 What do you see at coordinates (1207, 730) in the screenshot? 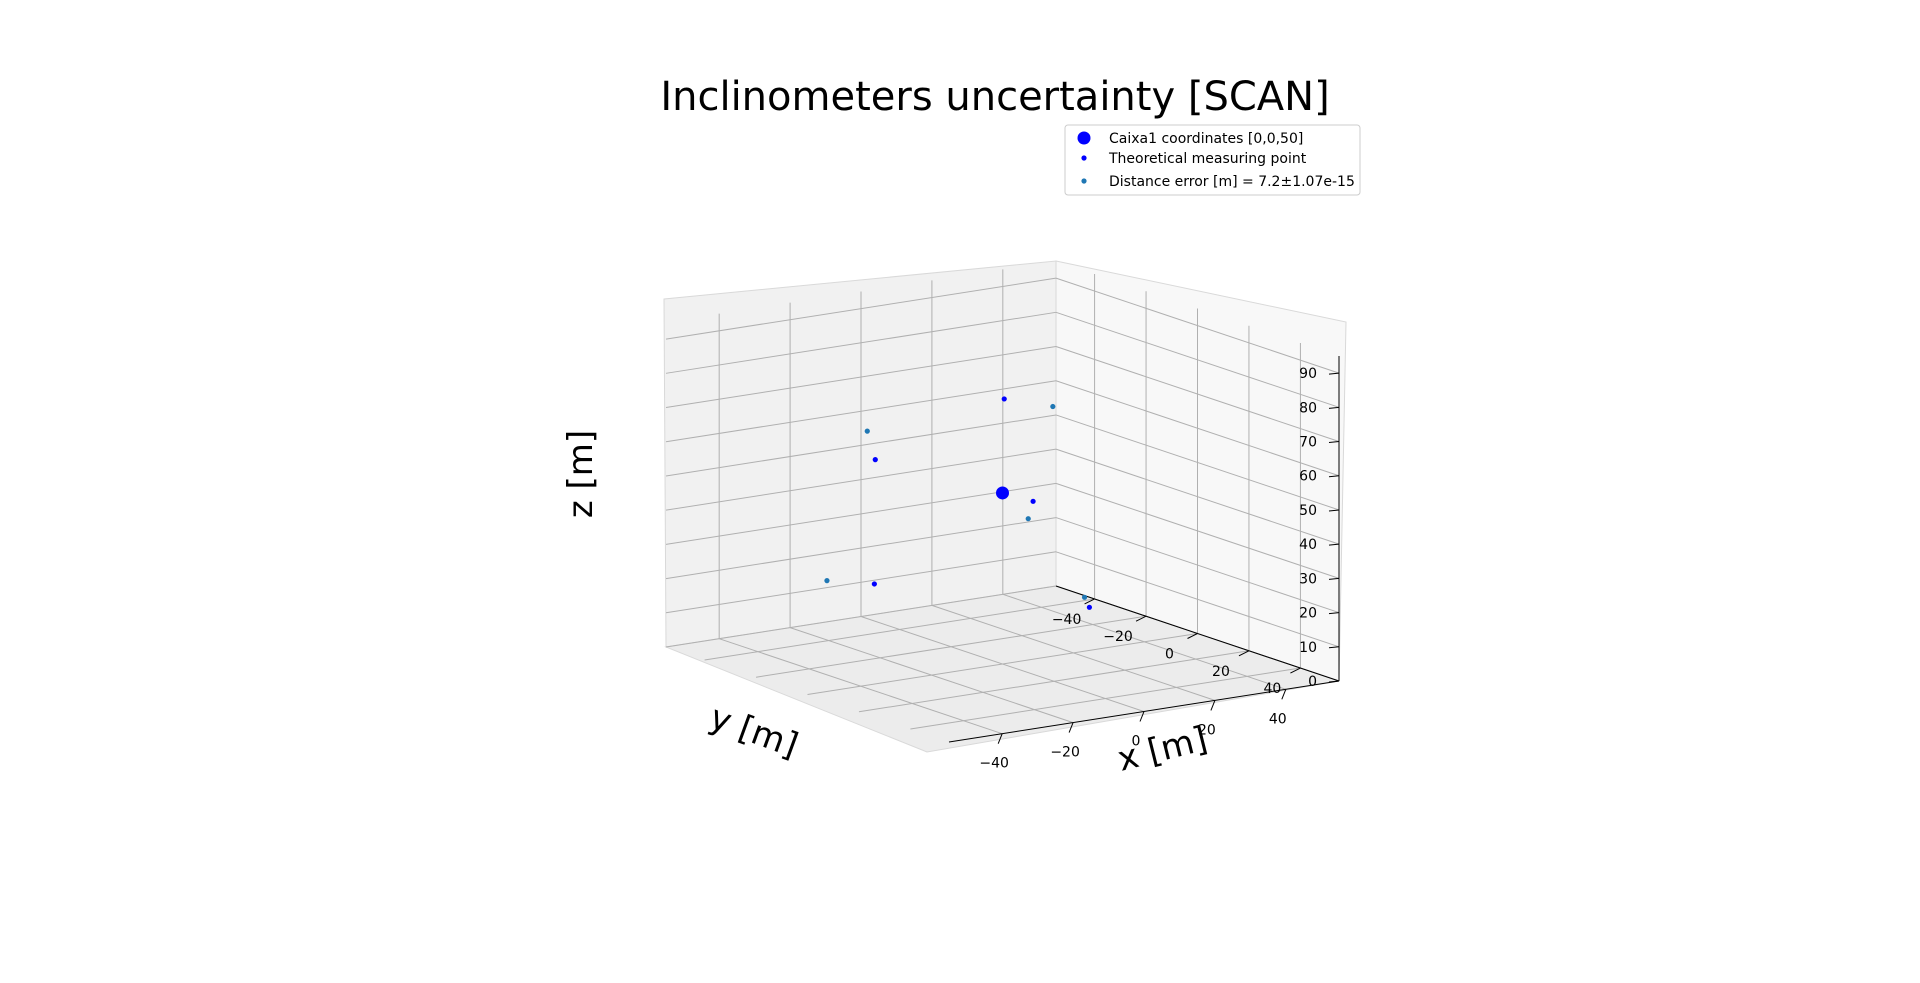
I see `x-tick-label: 20` at bounding box center [1207, 730].